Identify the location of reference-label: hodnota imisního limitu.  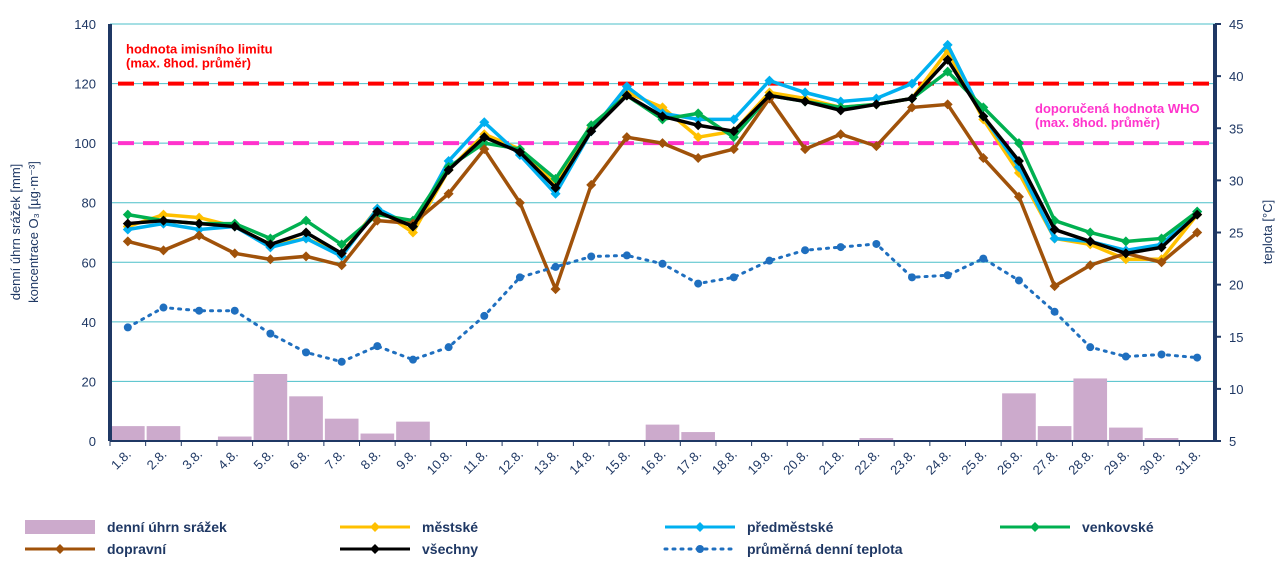
(199, 49).